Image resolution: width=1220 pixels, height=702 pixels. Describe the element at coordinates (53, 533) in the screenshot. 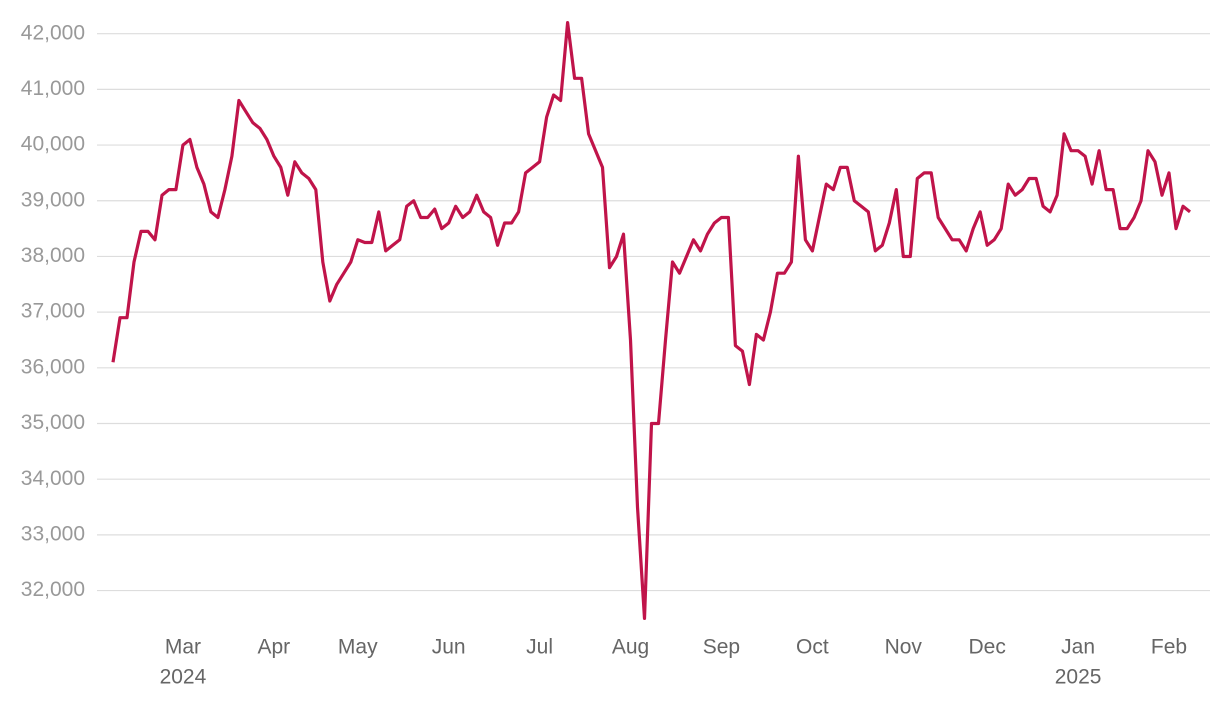

I see `y-tick-label: 33,000` at that location.